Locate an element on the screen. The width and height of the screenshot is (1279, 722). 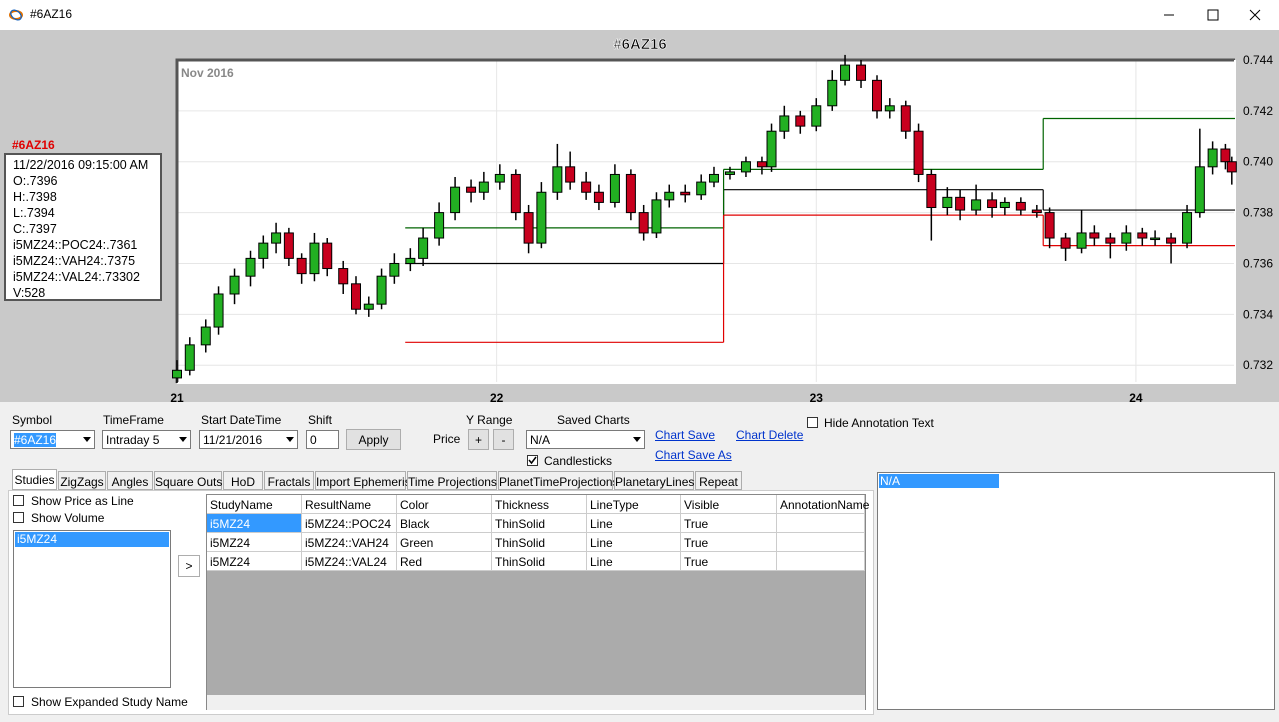
annotation-list: N/A is located at coordinates (1076, 591).